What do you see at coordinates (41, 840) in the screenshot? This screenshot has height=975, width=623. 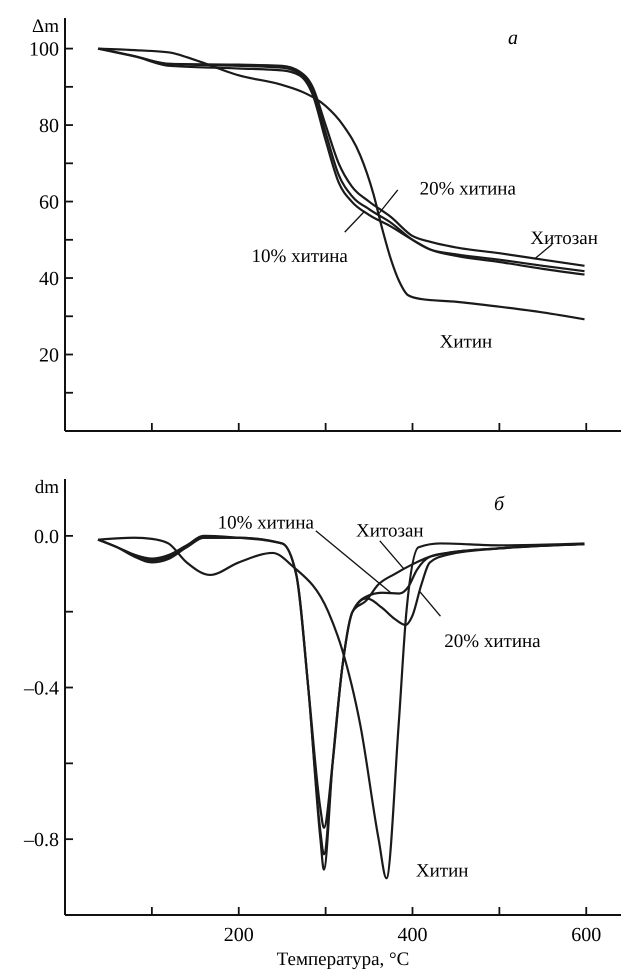 I see `y-tick-label: –0.8` at bounding box center [41, 840].